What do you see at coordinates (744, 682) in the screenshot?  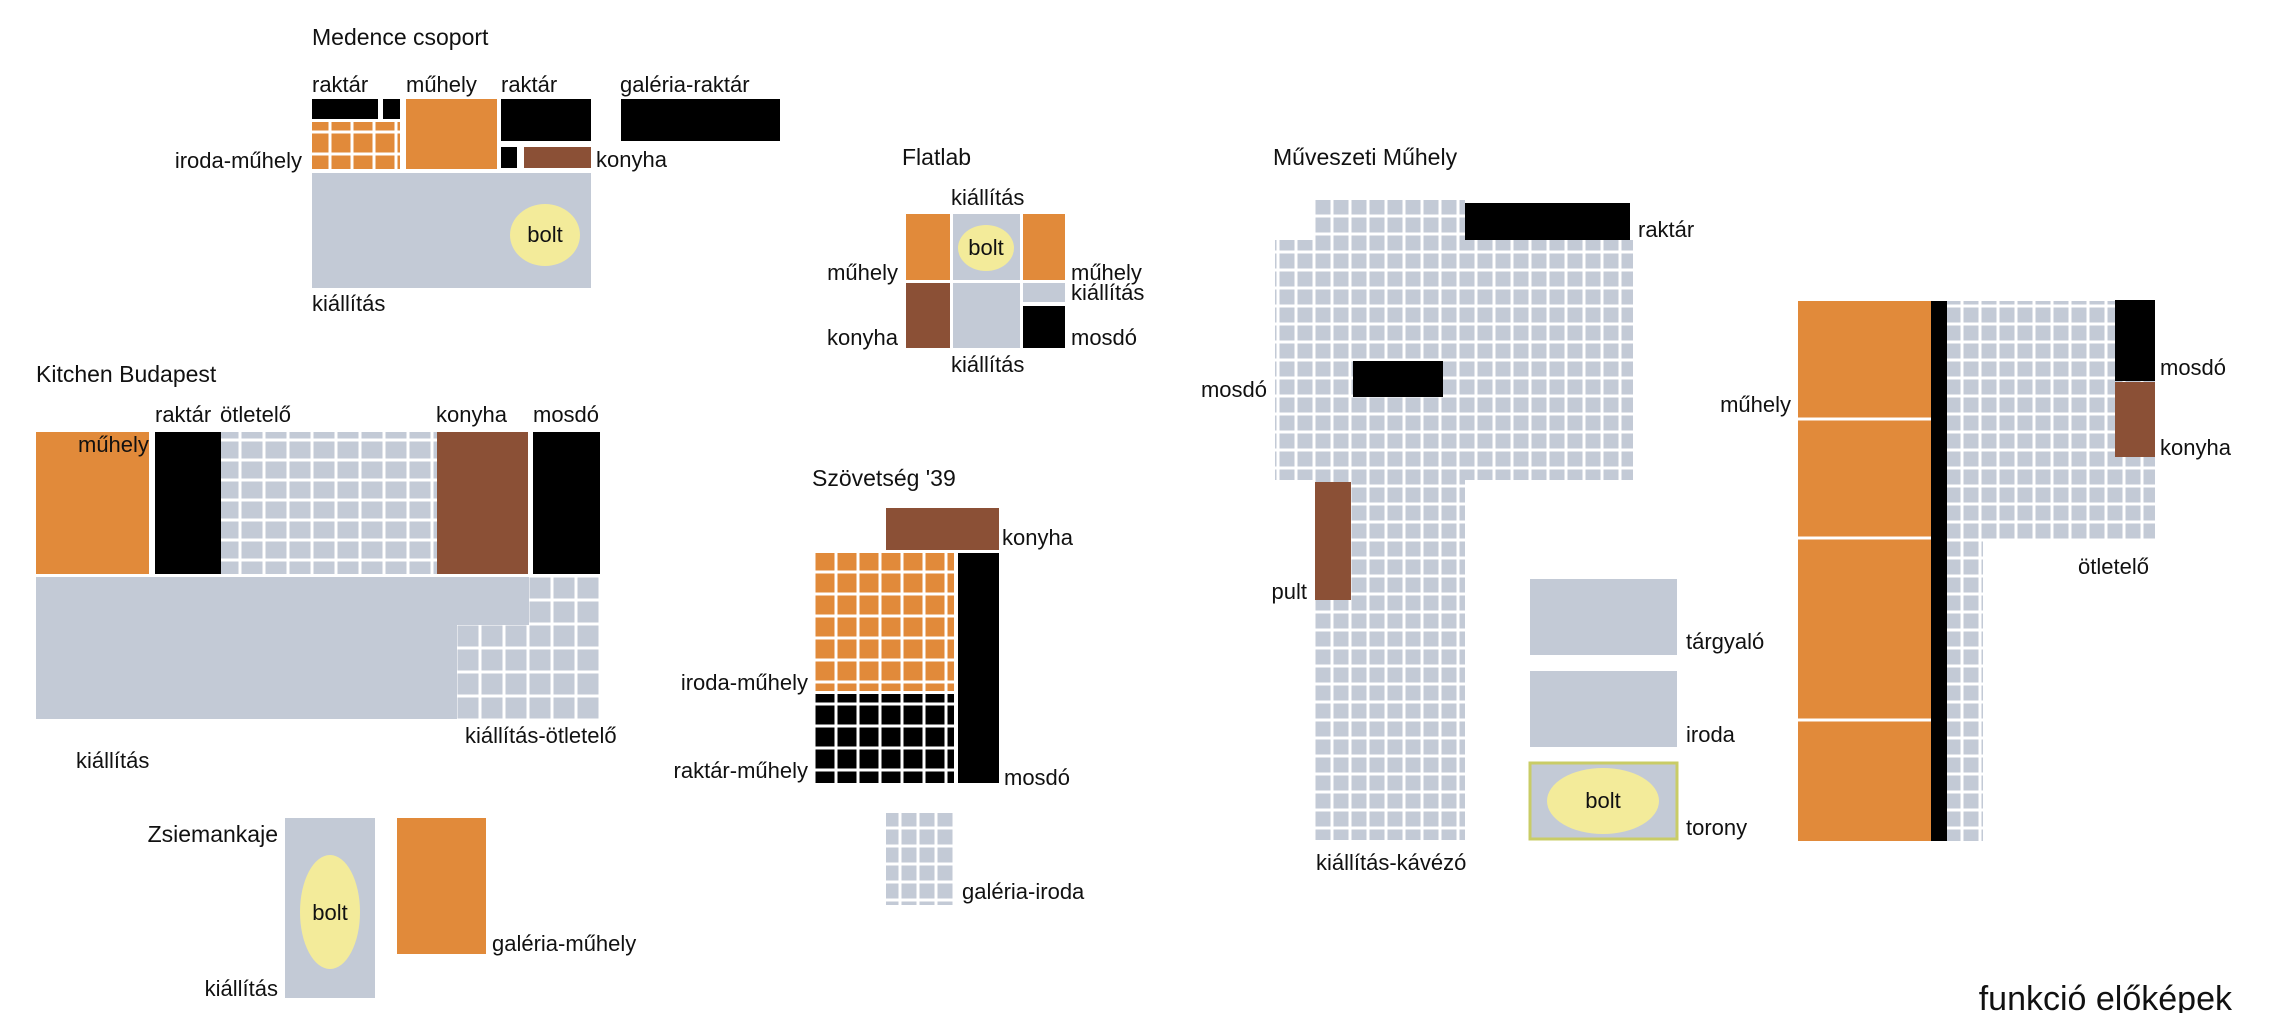 I see `szovetseg-iroda-label: iroda-műhely` at bounding box center [744, 682].